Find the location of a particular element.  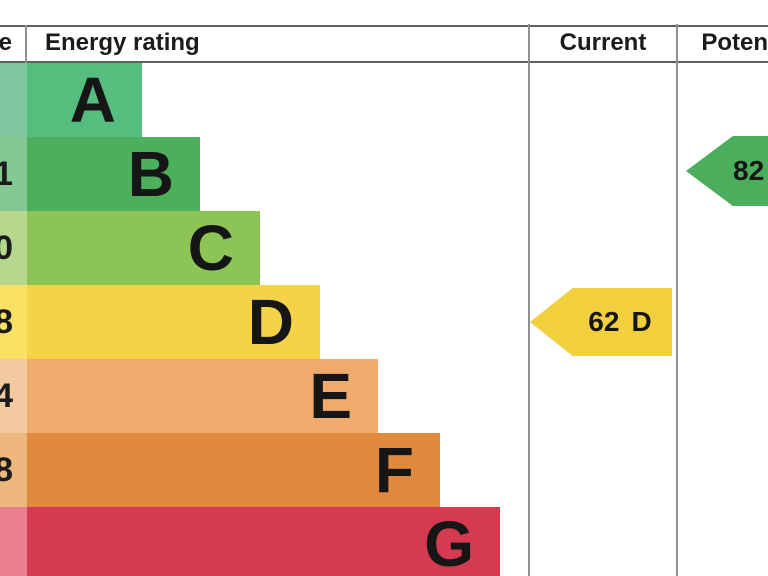

band-row-f: 21-38 F is located at coordinates (384, 470).